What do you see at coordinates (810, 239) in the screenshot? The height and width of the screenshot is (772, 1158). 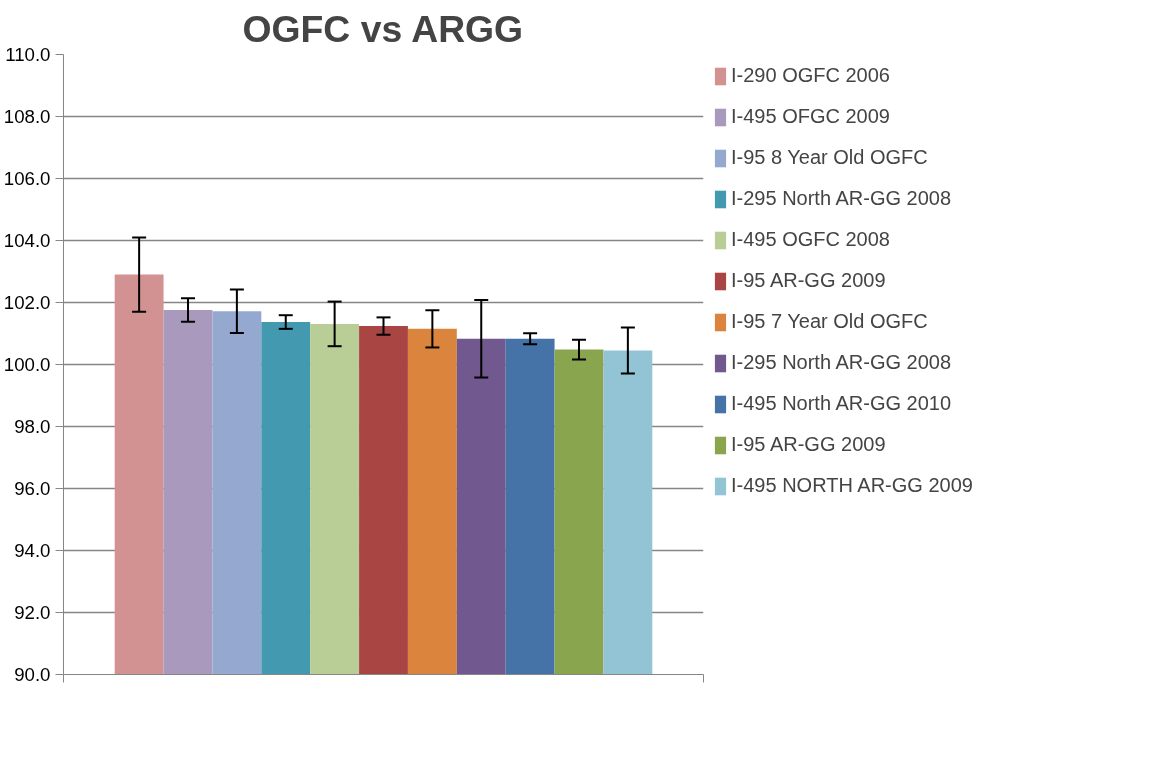 I see `legend-label: I-495 OGFC 2008` at bounding box center [810, 239].